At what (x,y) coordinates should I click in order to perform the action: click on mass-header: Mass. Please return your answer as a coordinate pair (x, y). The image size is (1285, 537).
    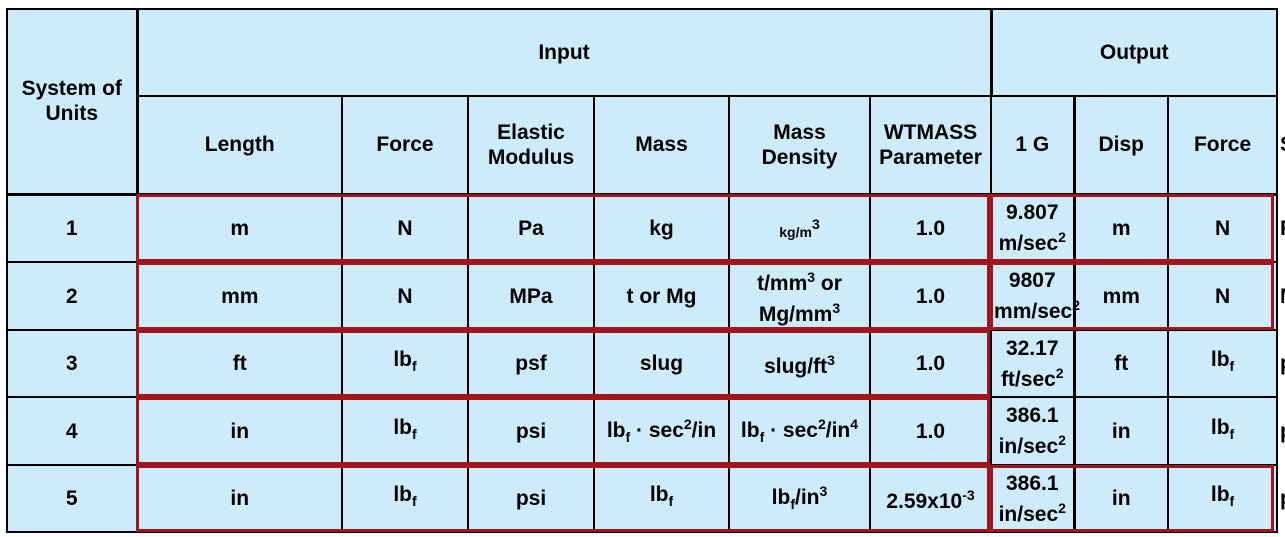
    Looking at the image, I should click on (661, 145).